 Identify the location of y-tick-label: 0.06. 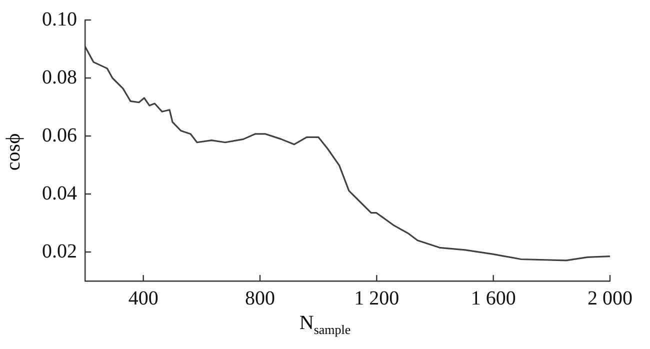
(59, 135).